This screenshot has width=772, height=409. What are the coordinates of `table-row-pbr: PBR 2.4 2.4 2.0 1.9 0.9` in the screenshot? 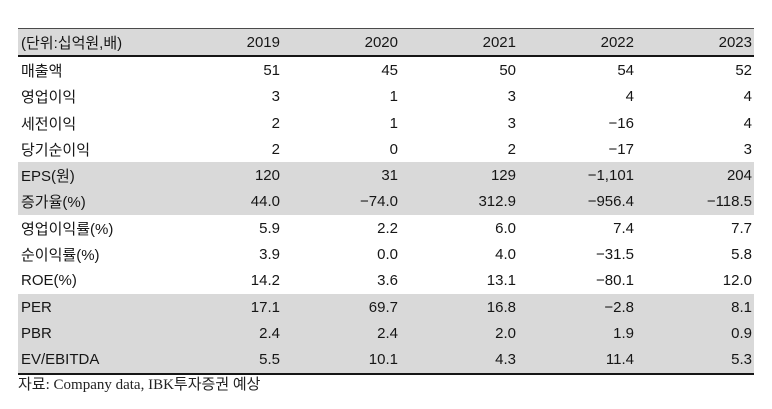 It's located at (386, 333).